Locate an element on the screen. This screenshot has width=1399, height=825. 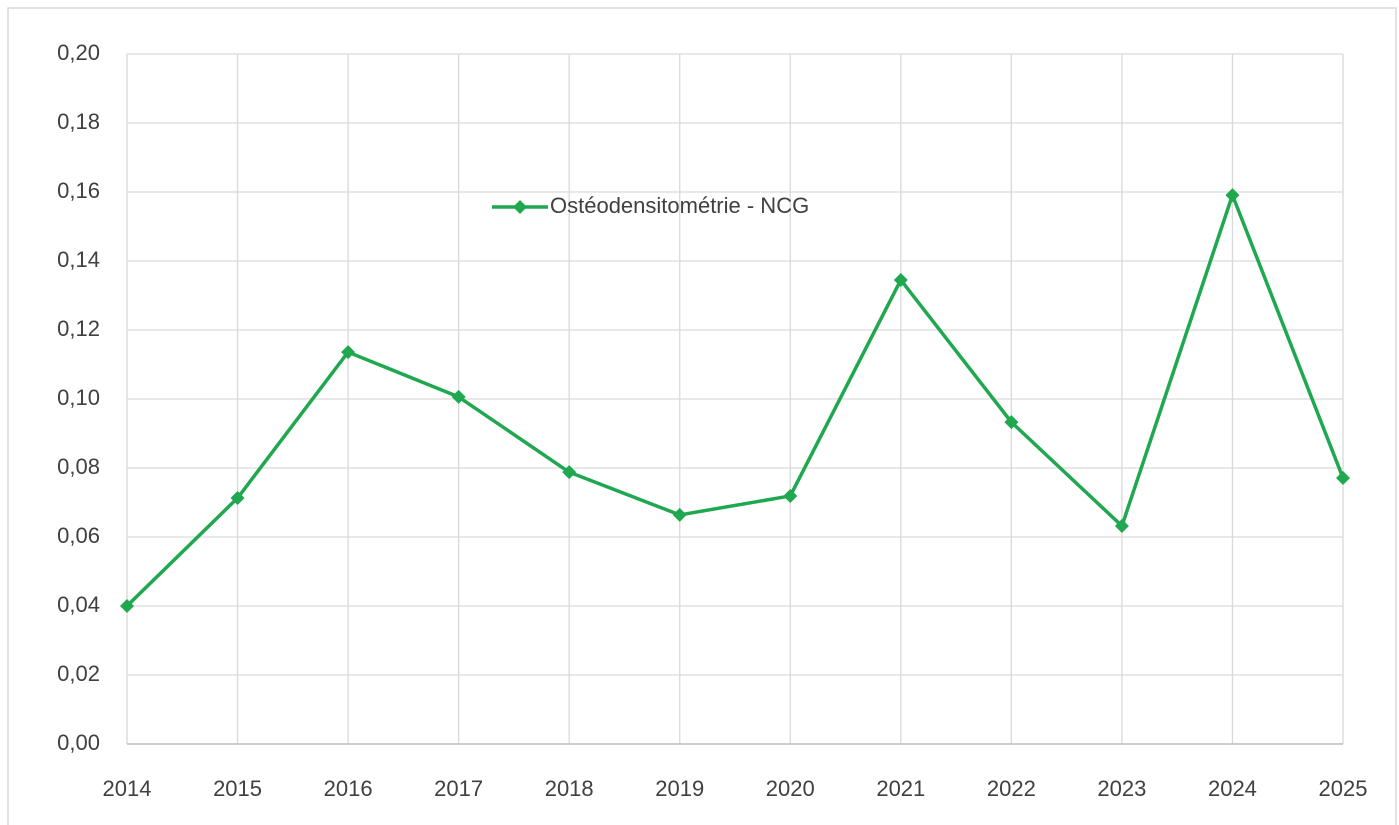
x-tick-label: 2016 is located at coordinates (348, 788).